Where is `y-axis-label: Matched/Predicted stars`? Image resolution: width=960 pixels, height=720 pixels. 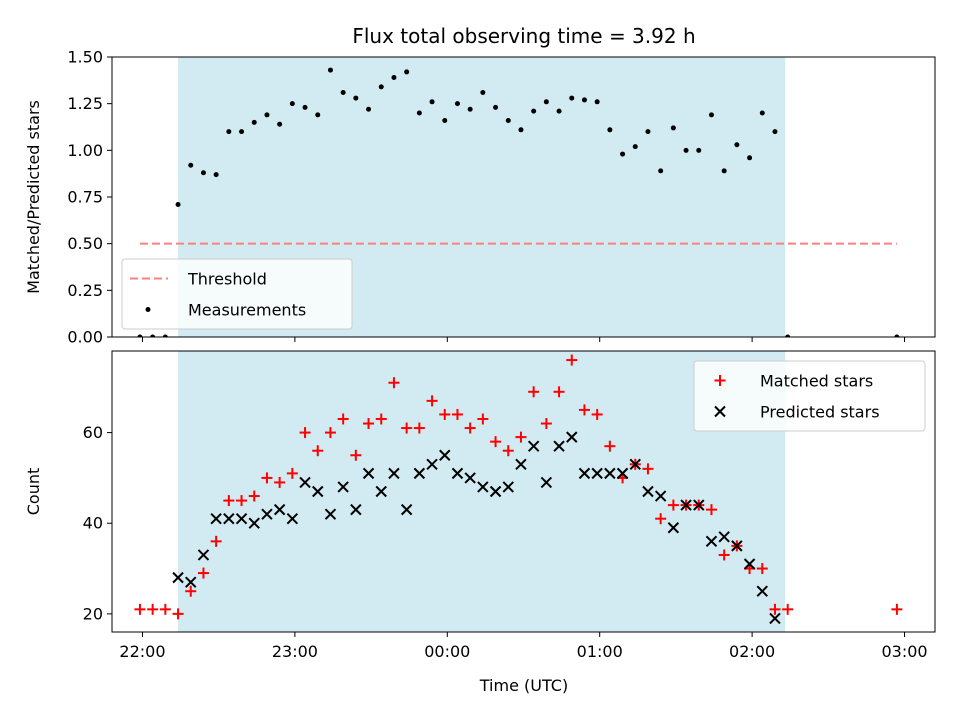
y-axis-label: Matched/Predicted stars is located at coordinates (33, 197).